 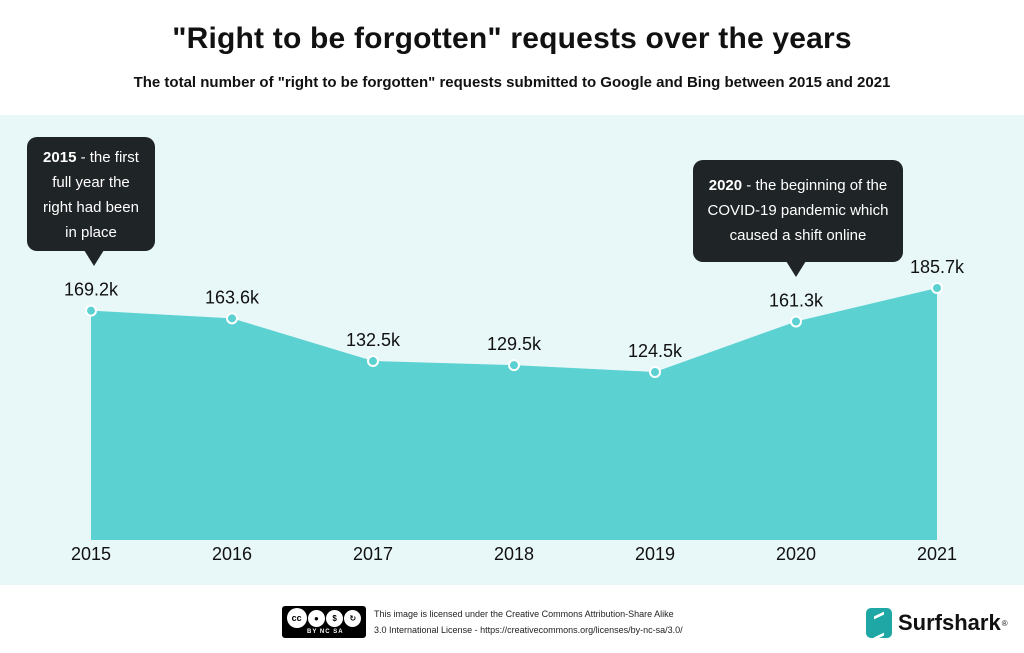 I want to click on brand-name: Surfshark, so click(x=949, y=622).